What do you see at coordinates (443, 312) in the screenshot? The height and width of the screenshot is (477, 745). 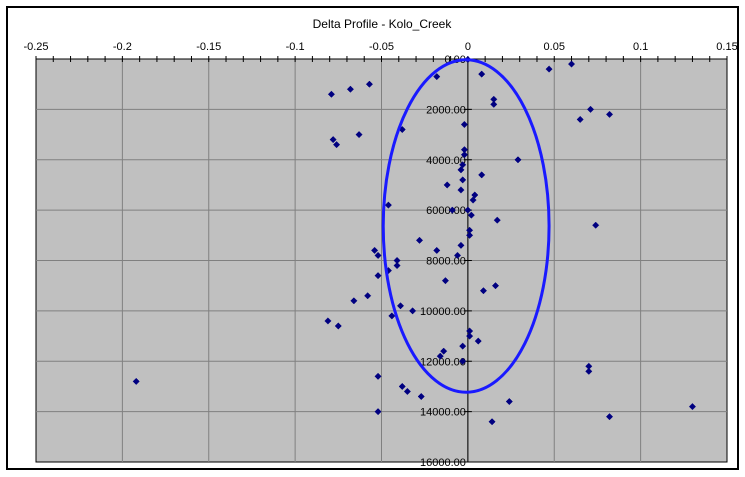 I see `y-tick-label: 10000.00` at bounding box center [443, 312].